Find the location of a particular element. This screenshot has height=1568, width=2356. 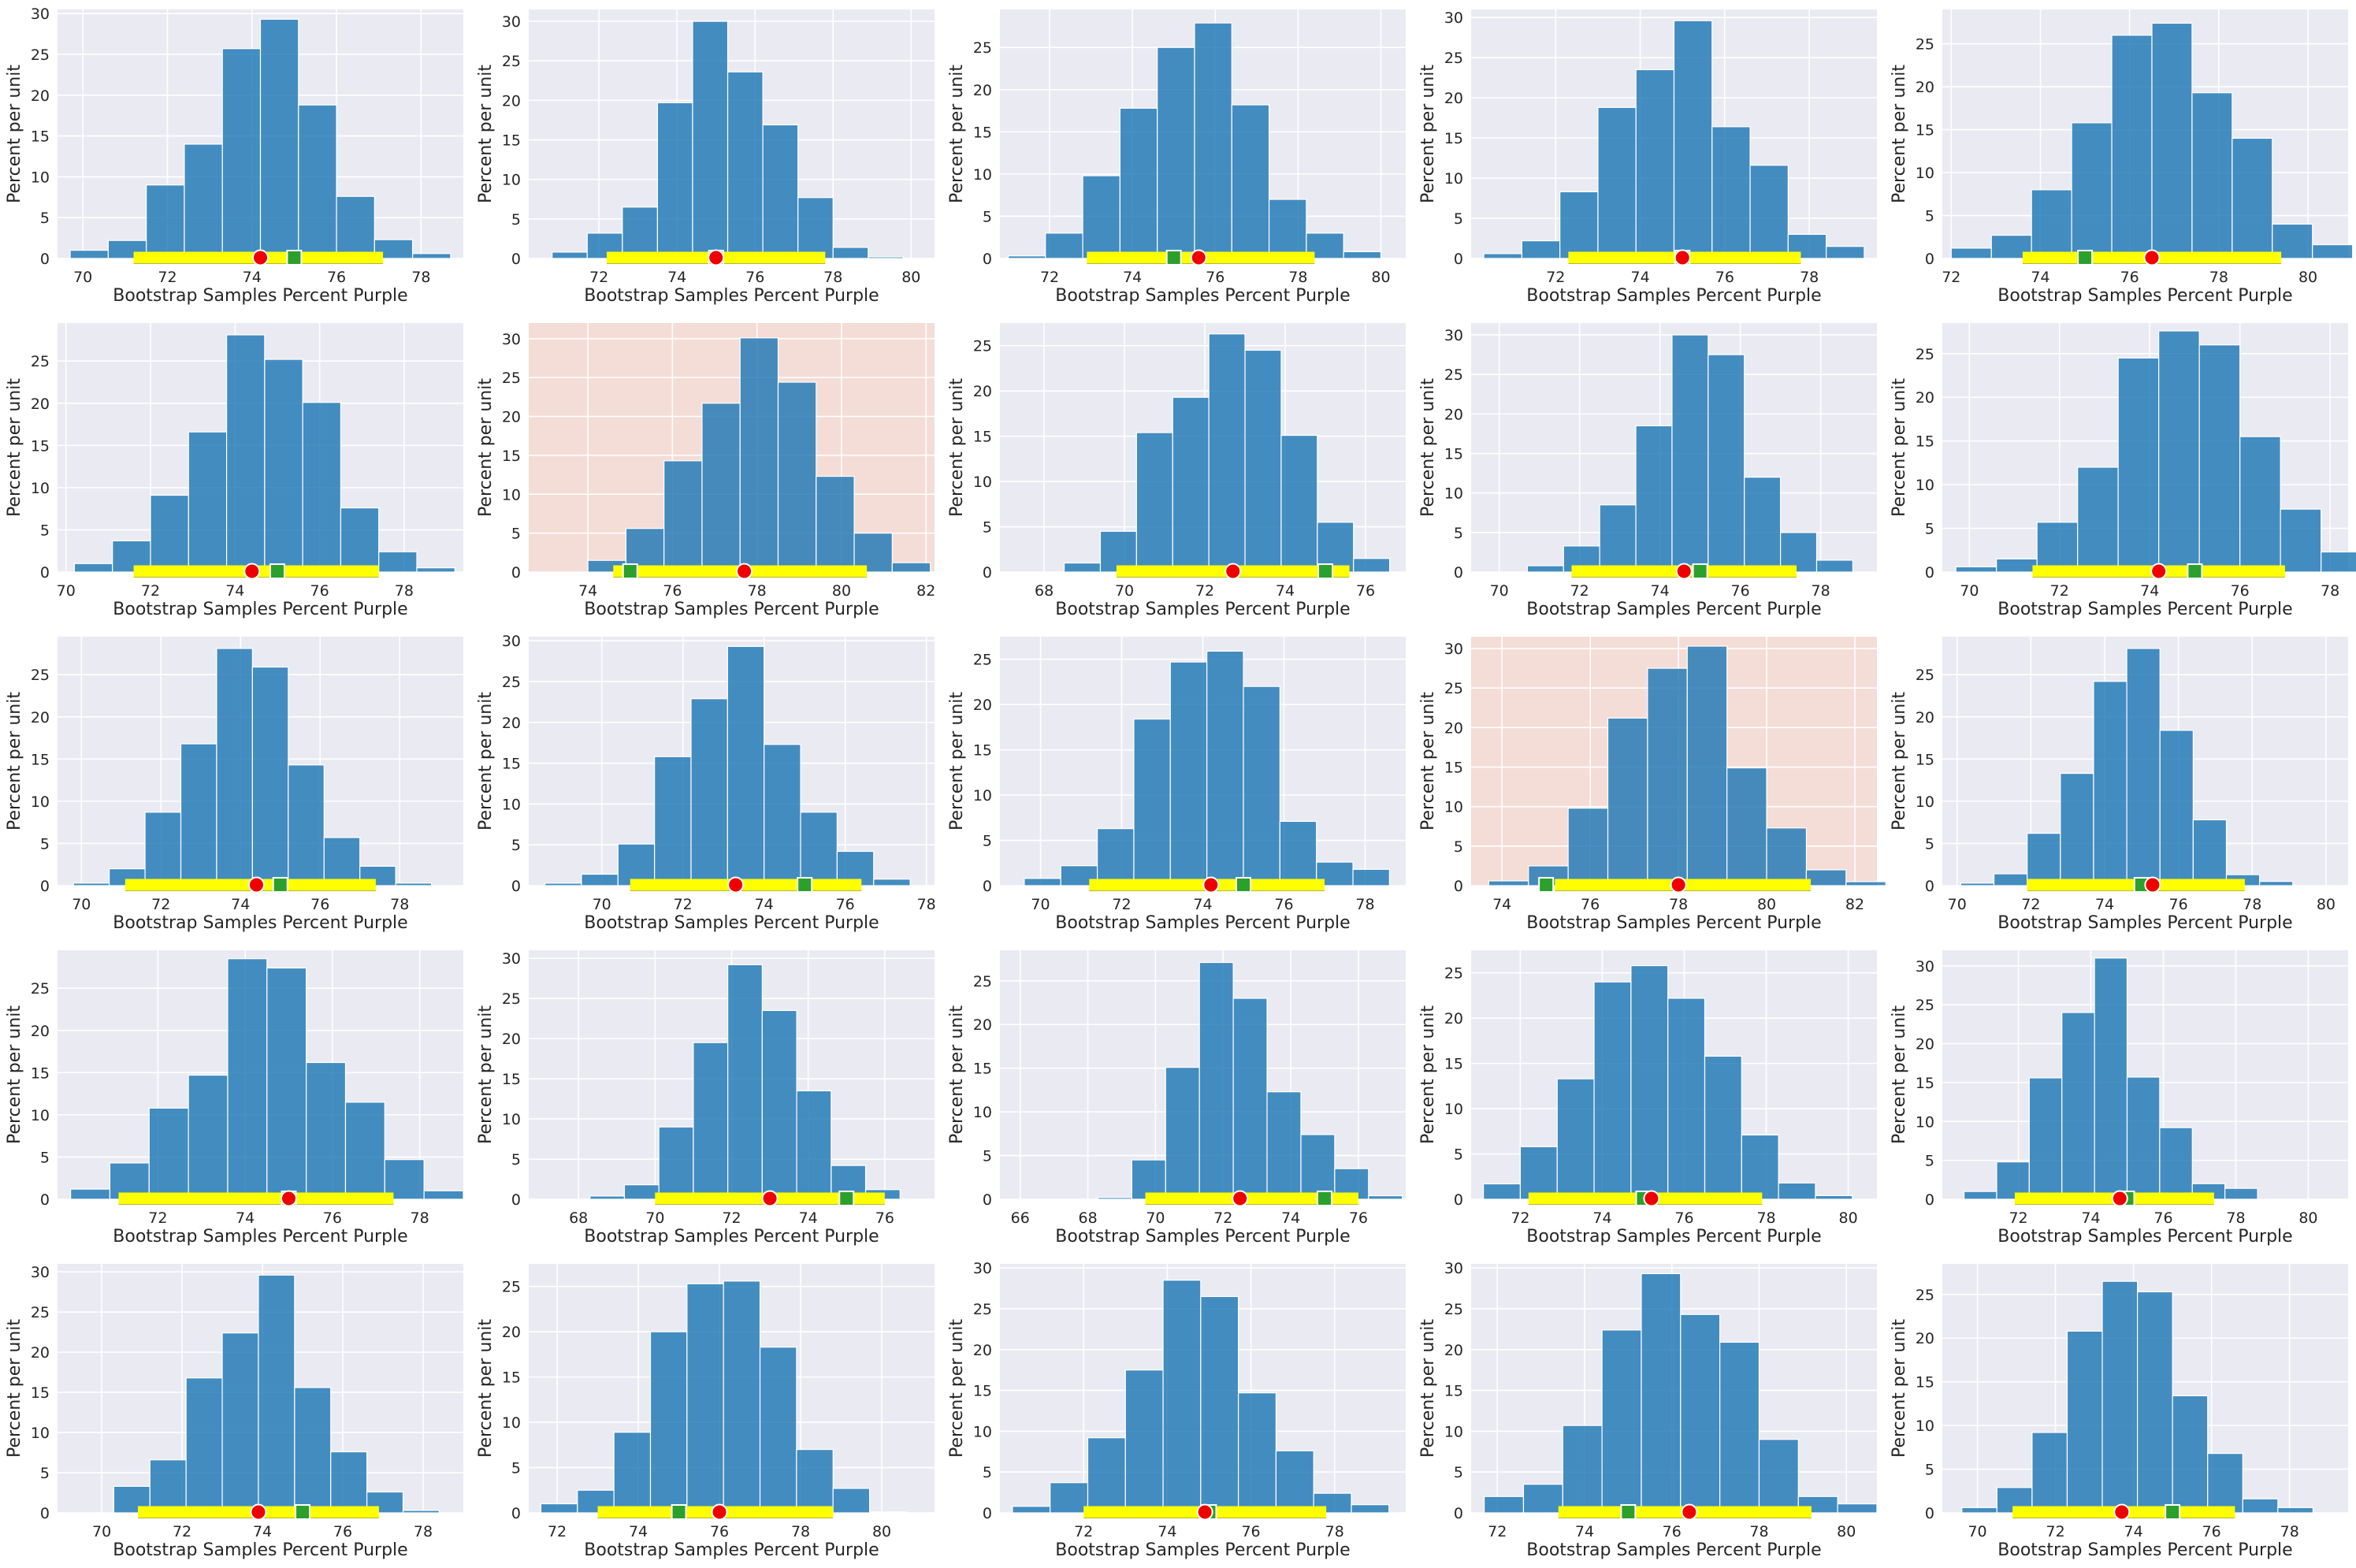

x-tick-label: 82 is located at coordinates (925, 591).